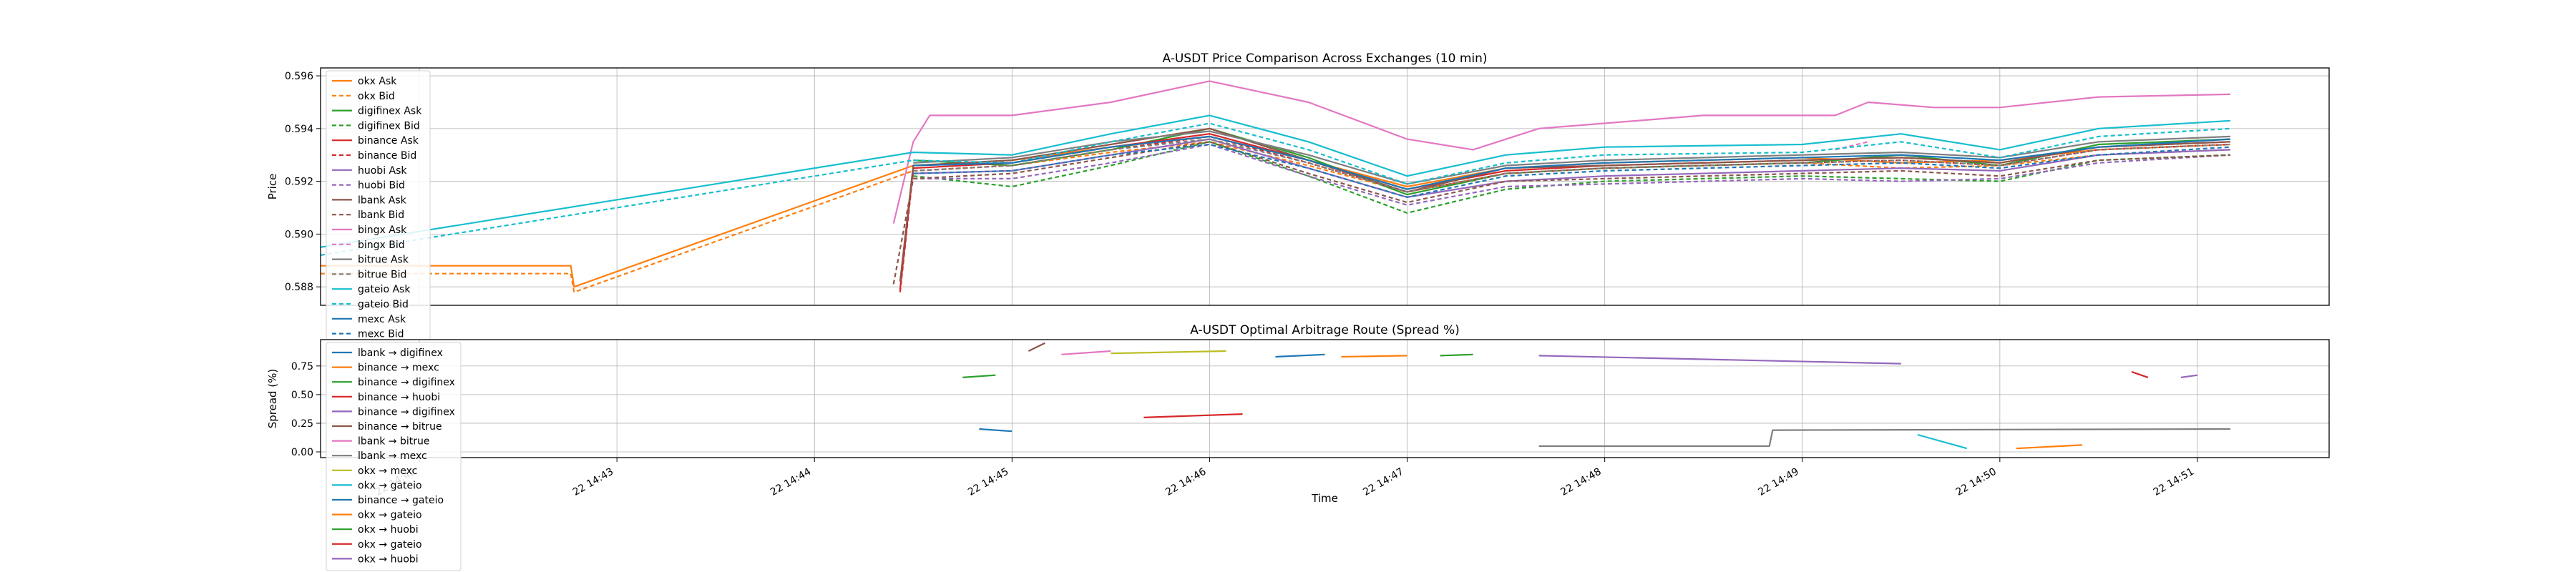 This screenshot has width=2576, height=572. I want to click on legend-box, so click(394, 456).